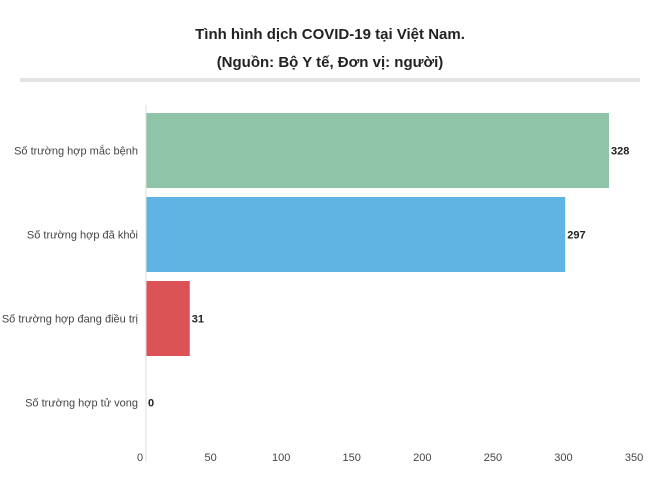  What do you see at coordinates (576, 236) in the screenshot?
I see `data-label: 297` at bounding box center [576, 236].